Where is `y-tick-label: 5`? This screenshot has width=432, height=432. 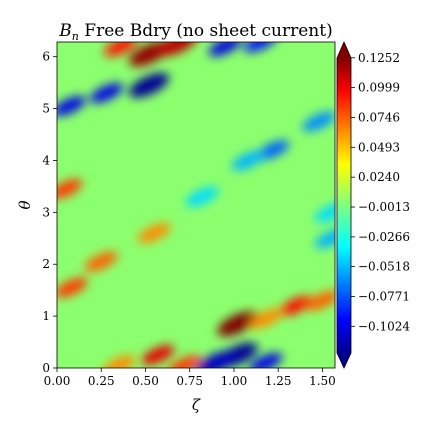 y-tick-label: 5 is located at coordinates (46, 109).